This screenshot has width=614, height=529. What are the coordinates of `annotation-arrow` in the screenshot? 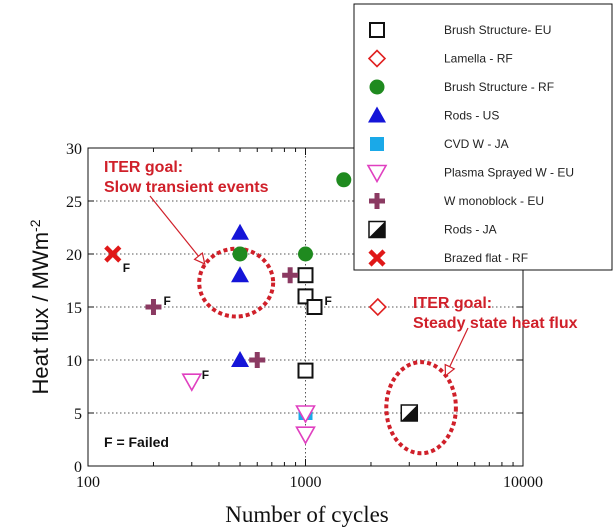 It's located at (177, 230).